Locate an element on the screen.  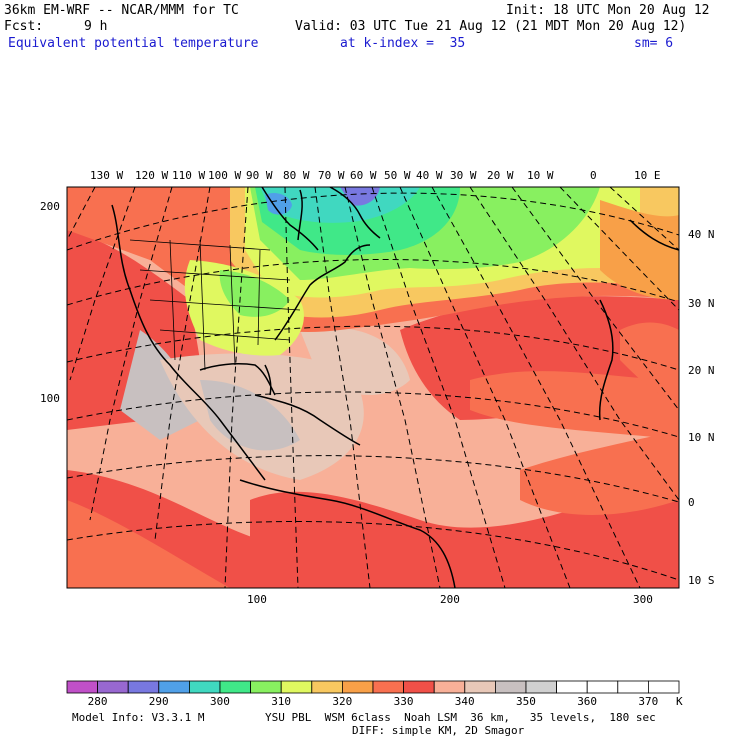
colorbar-label: 290 is located at coordinates (158, 701).